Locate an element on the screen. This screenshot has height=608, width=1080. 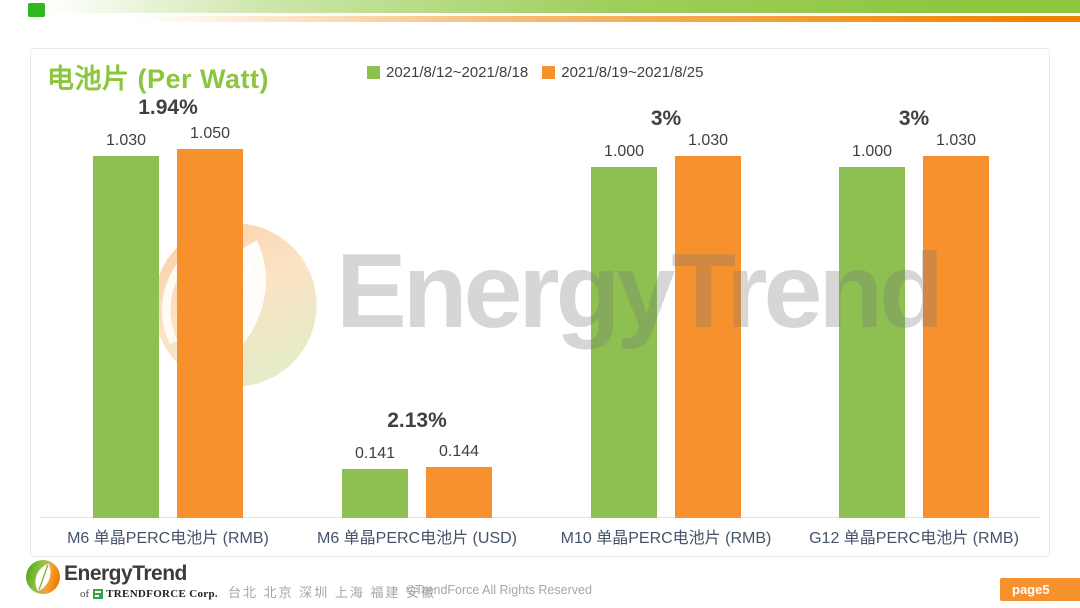
top-orange-ribbon is located at coordinates (607, 19).